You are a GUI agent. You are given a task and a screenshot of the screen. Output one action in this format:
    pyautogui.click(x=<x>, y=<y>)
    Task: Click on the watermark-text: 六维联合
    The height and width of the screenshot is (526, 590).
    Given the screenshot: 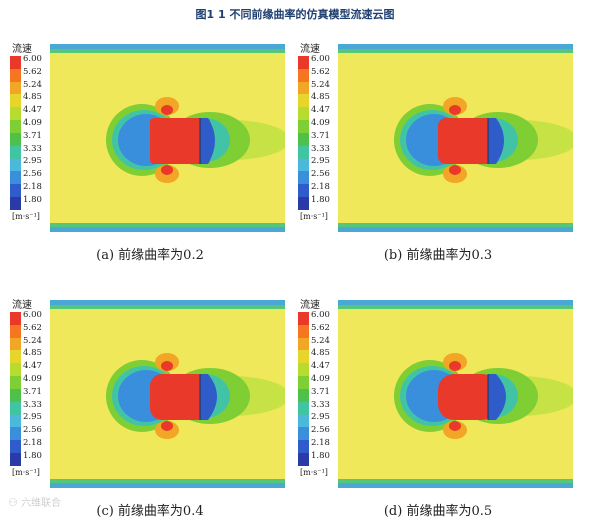 What is the action you would take?
    pyautogui.click(x=41, y=503)
    